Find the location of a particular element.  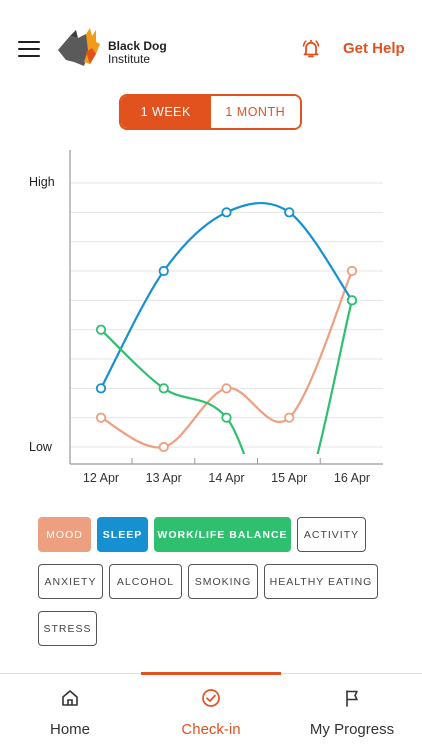

x-tick-label: 12 Apr is located at coordinates (101, 478).